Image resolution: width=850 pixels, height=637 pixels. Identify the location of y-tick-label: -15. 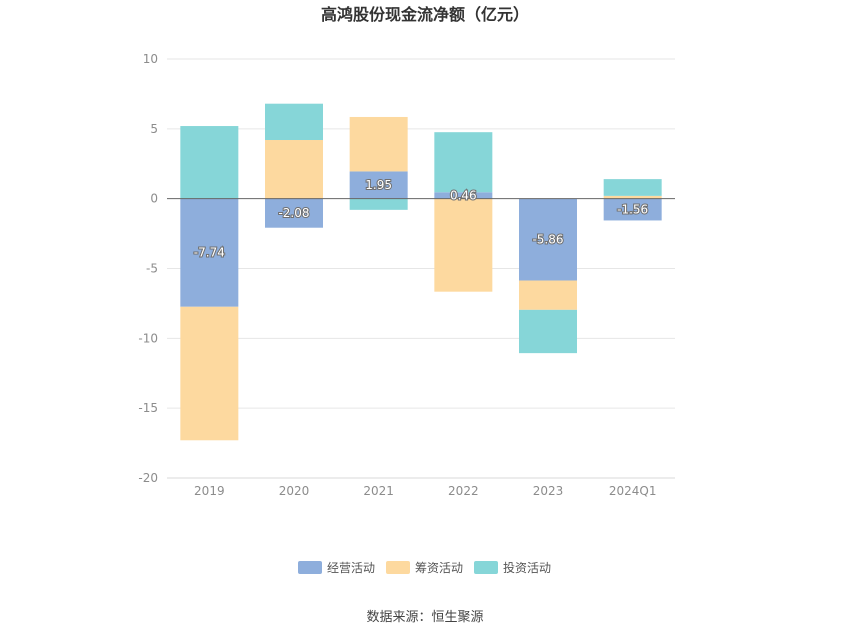
(148, 408).